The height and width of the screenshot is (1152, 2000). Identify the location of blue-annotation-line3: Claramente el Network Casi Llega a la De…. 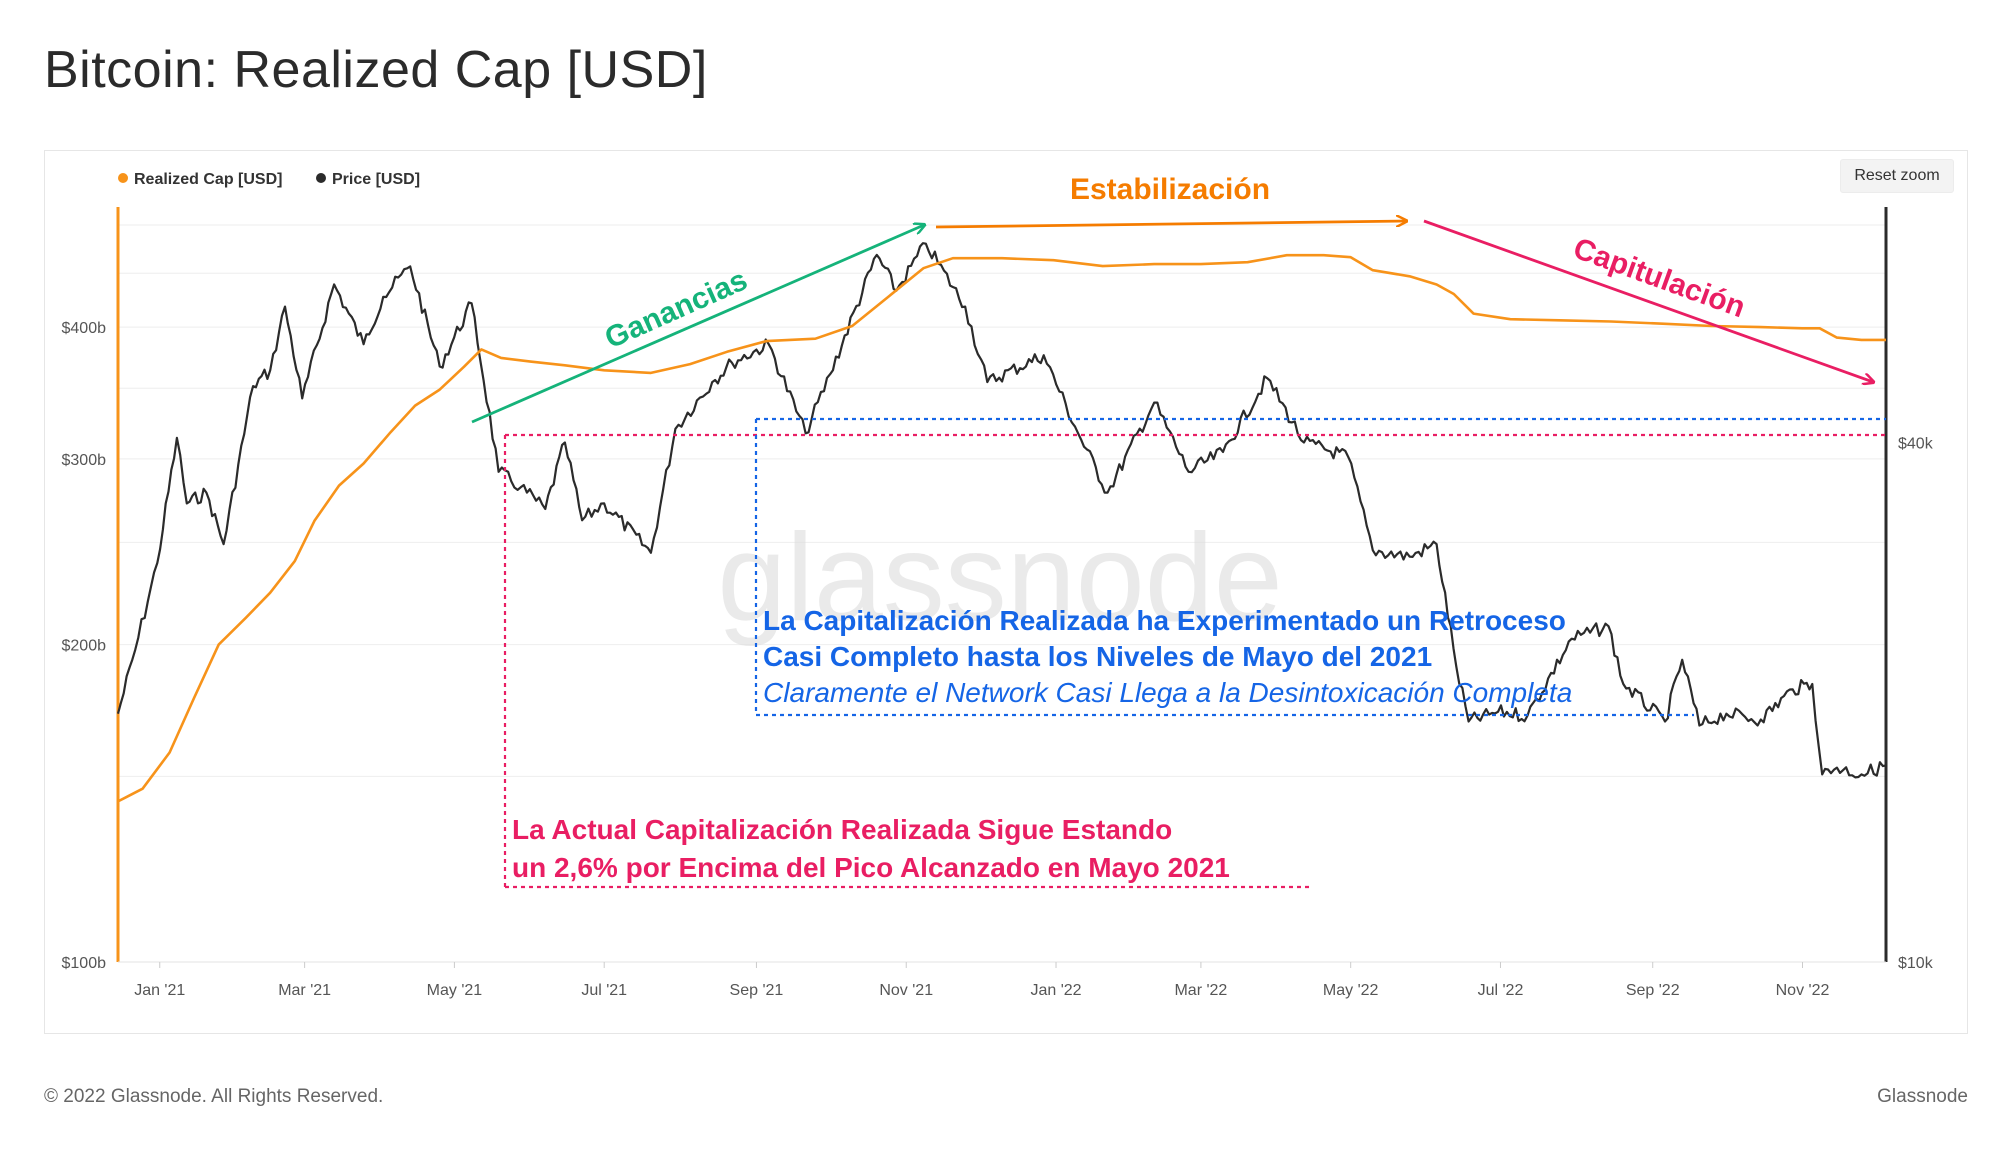
(1167, 692).